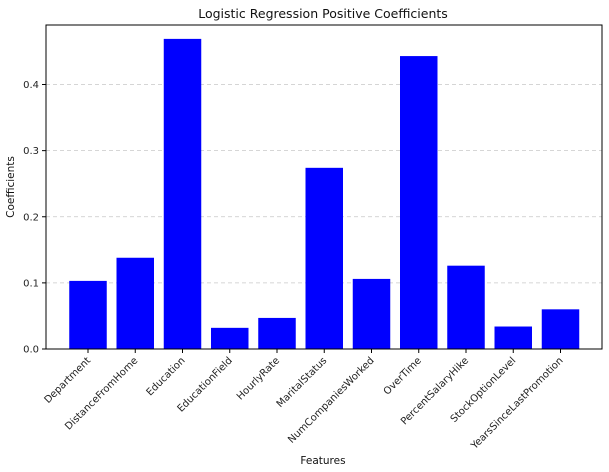 The width and height of the screenshot is (609, 472). What do you see at coordinates (322, 461) in the screenshot?
I see `x-axis-title: Features` at bounding box center [322, 461].